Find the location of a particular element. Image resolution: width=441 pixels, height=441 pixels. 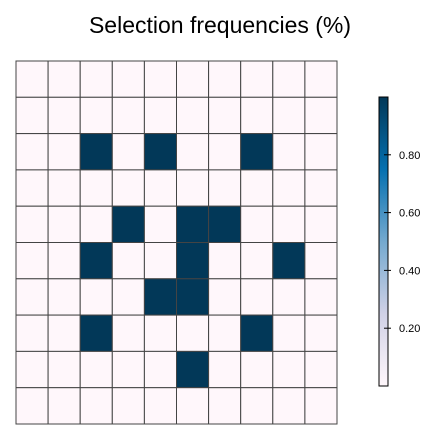

chart-title: Selection frequencies (%) is located at coordinates (220, 25).